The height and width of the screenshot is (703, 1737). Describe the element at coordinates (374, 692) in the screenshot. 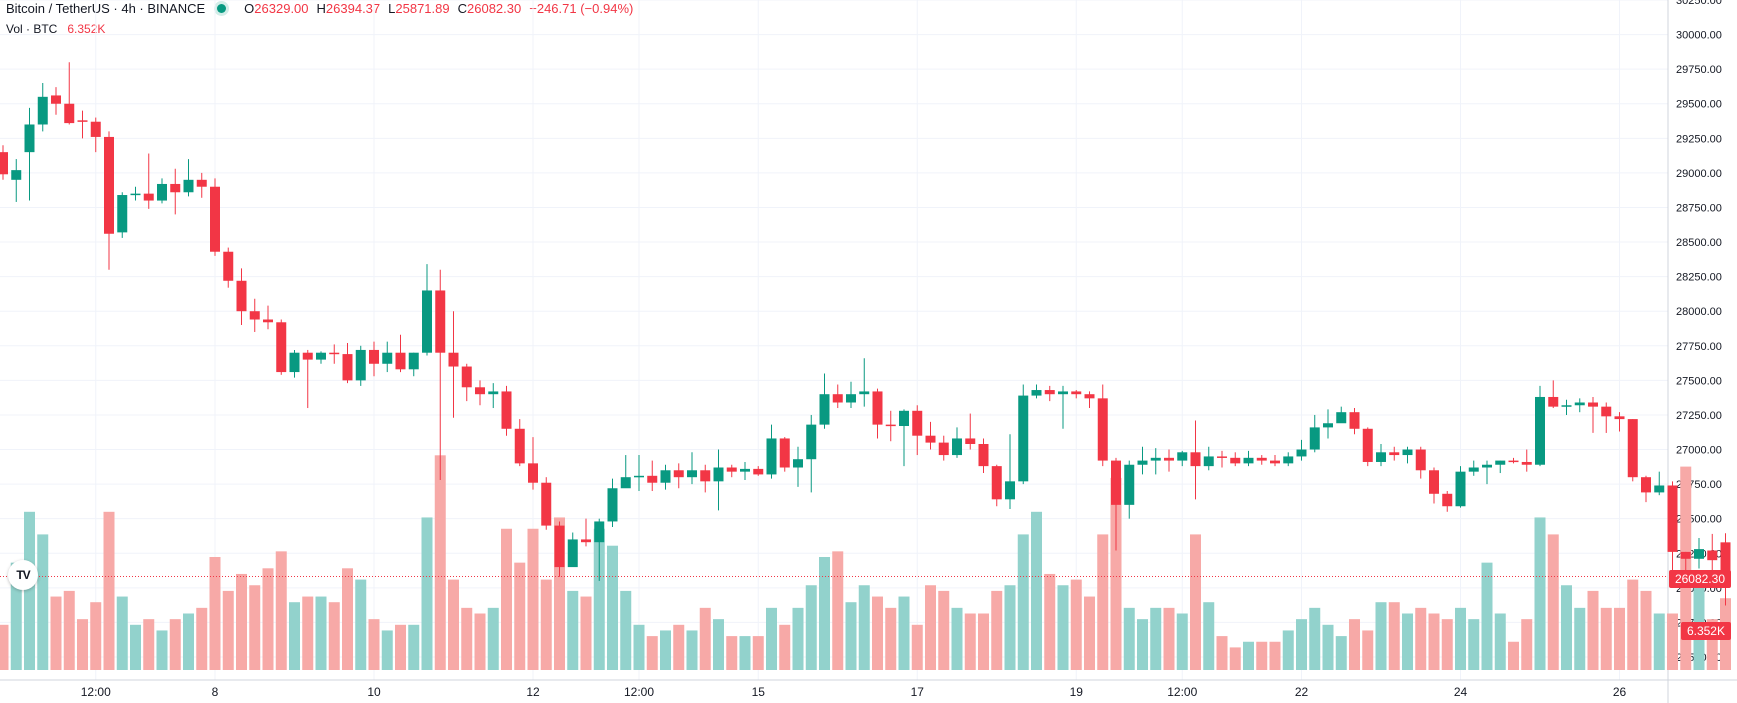

I see `x-tick-label: 10` at that location.